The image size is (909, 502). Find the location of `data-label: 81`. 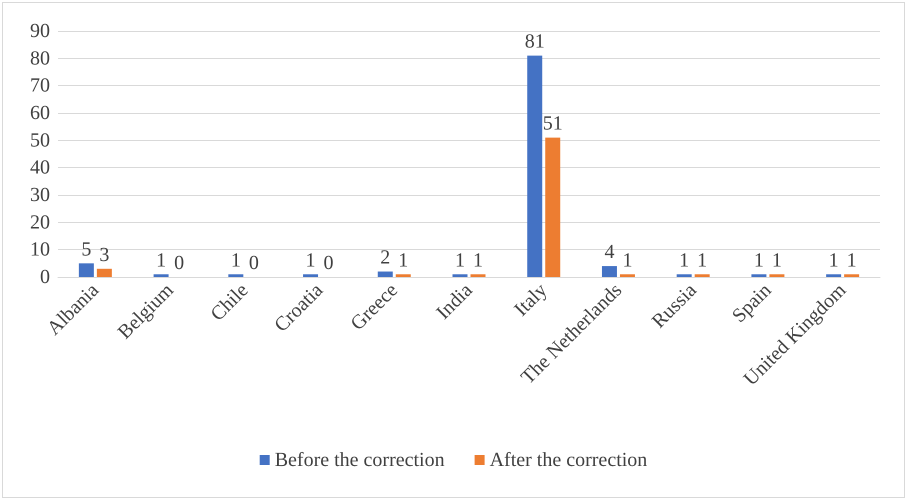

data-label: 81 is located at coordinates (534, 41).